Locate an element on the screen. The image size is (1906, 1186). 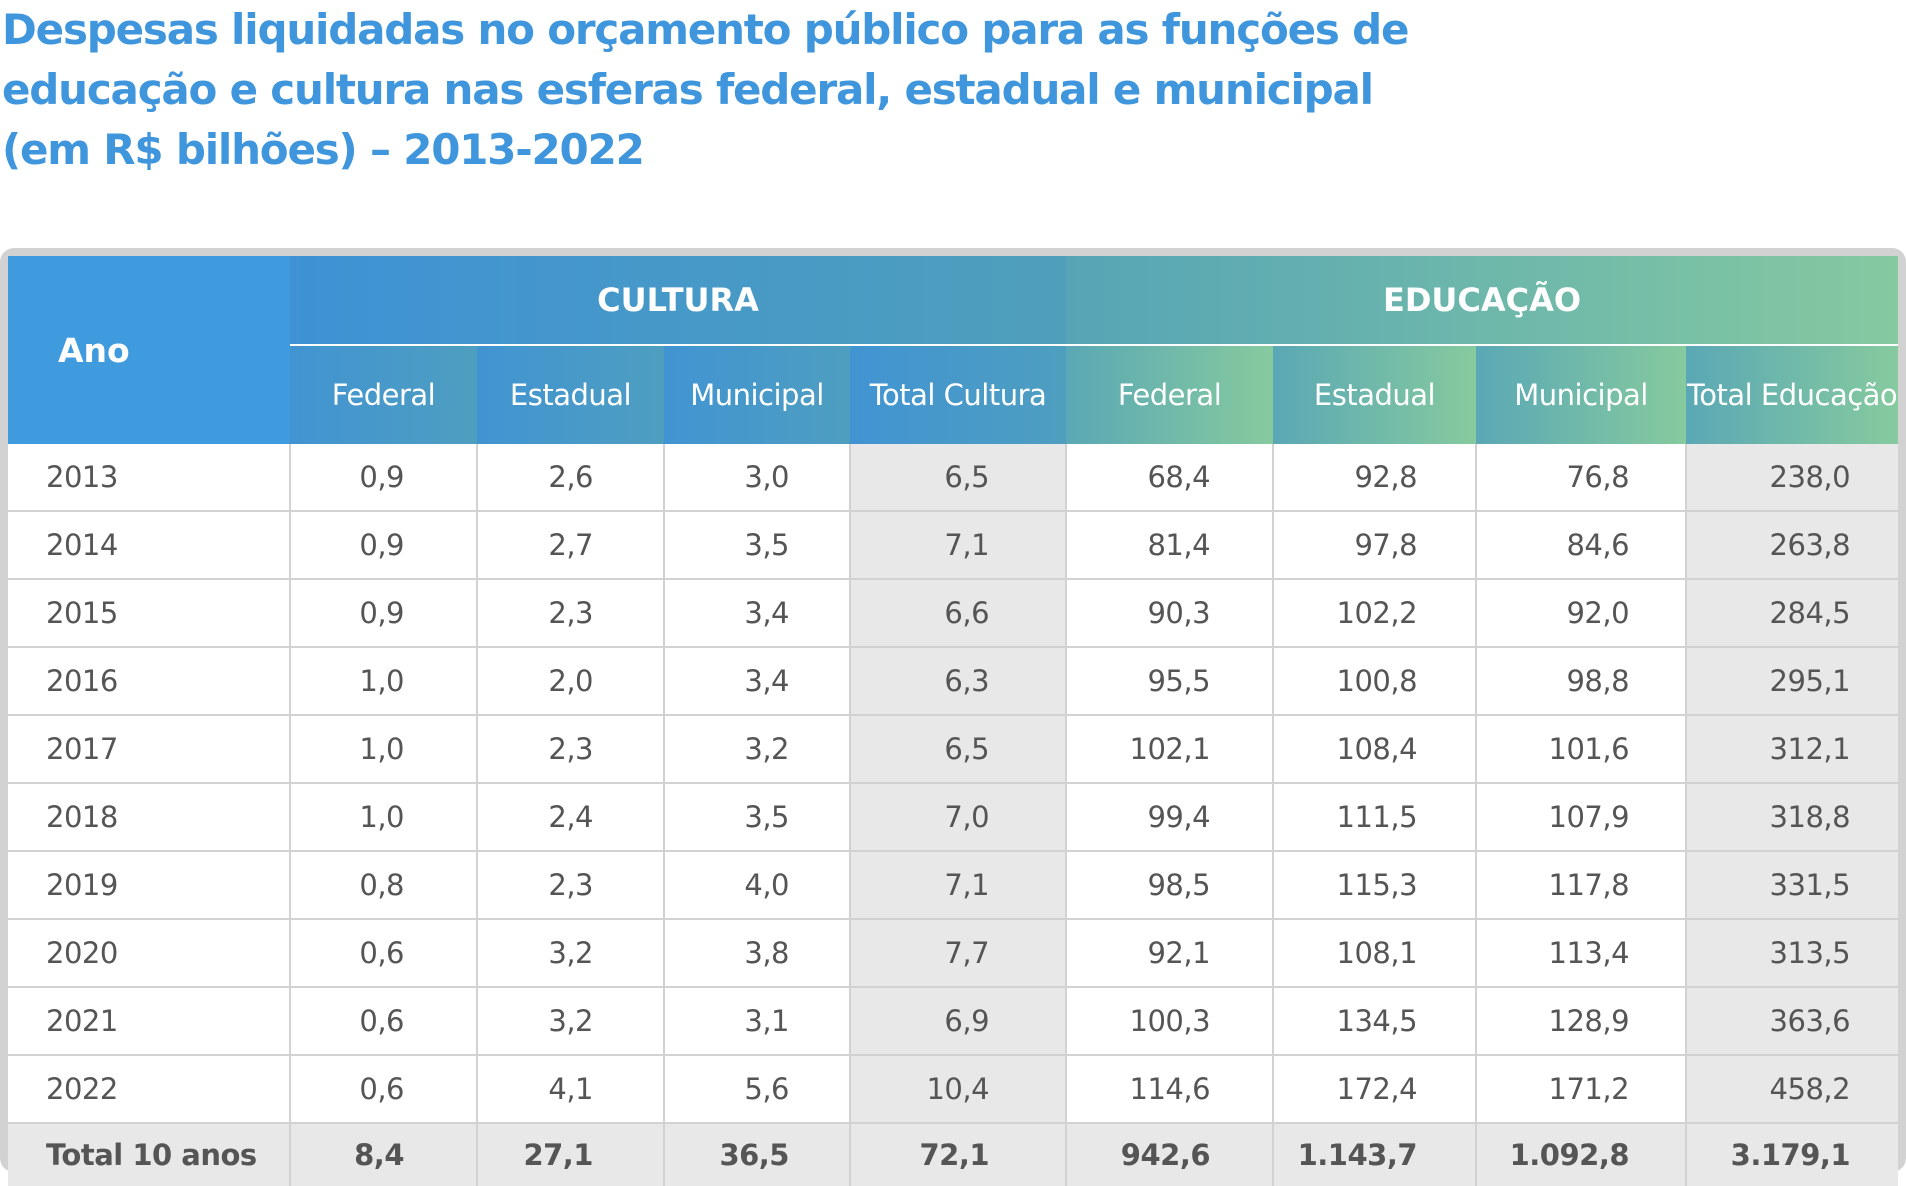
total-educacao-cell: 295,1 is located at coordinates (1792, 681).